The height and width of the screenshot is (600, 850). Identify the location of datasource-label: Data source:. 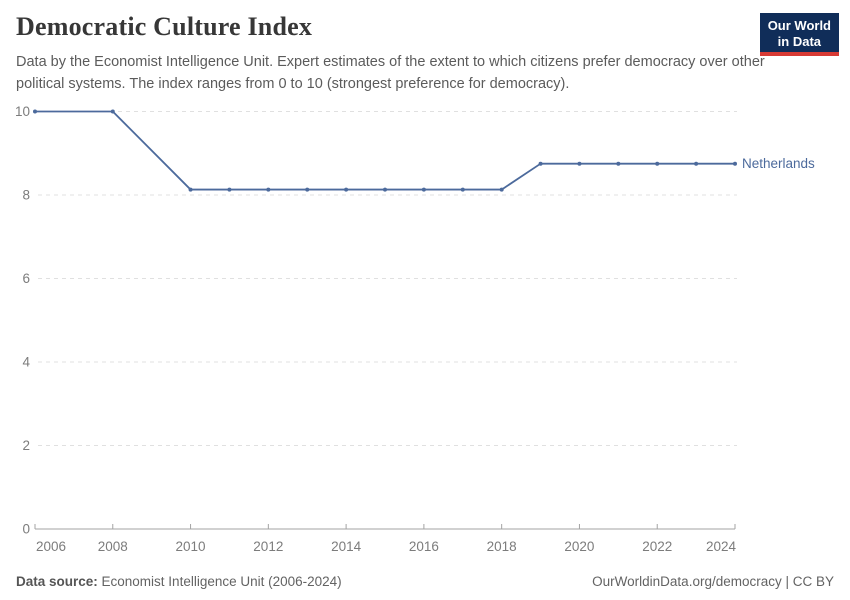
(57, 581).